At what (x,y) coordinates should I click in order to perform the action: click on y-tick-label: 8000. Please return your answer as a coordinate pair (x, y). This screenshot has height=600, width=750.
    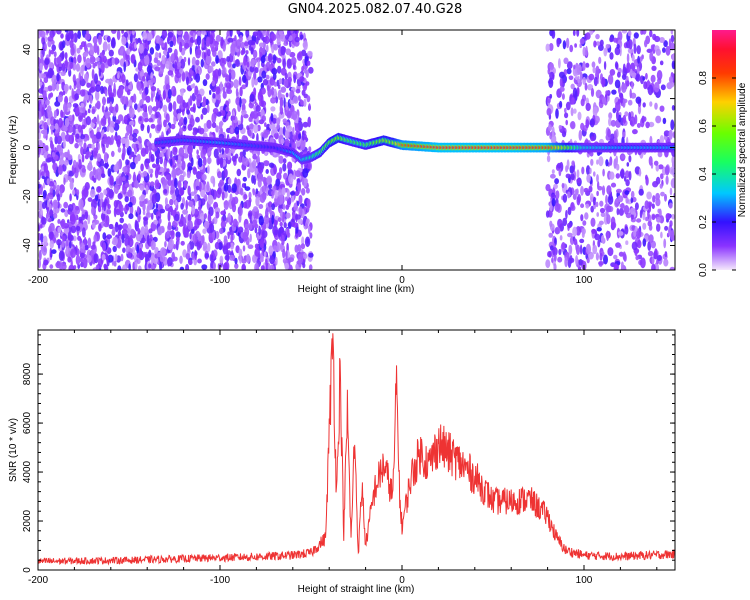
    Looking at the image, I should click on (27, 374).